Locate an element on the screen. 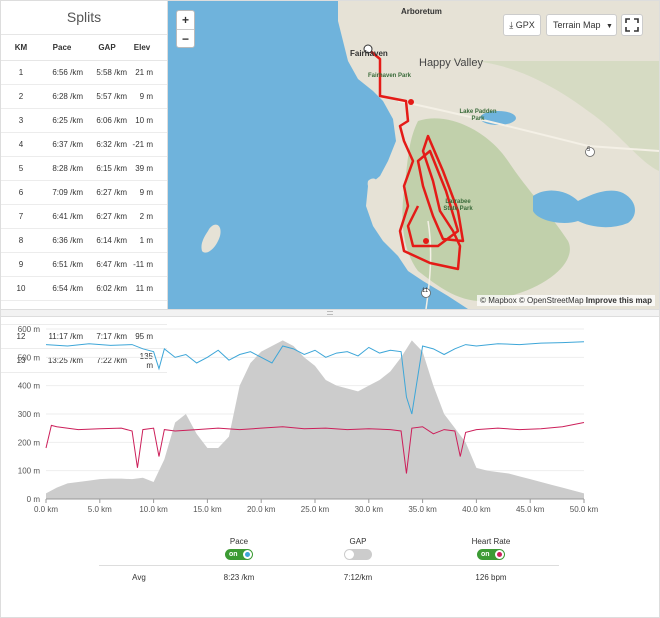 This screenshot has height=618, width=660. split-gap: 6:15 /km is located at coordinates (109, 168).